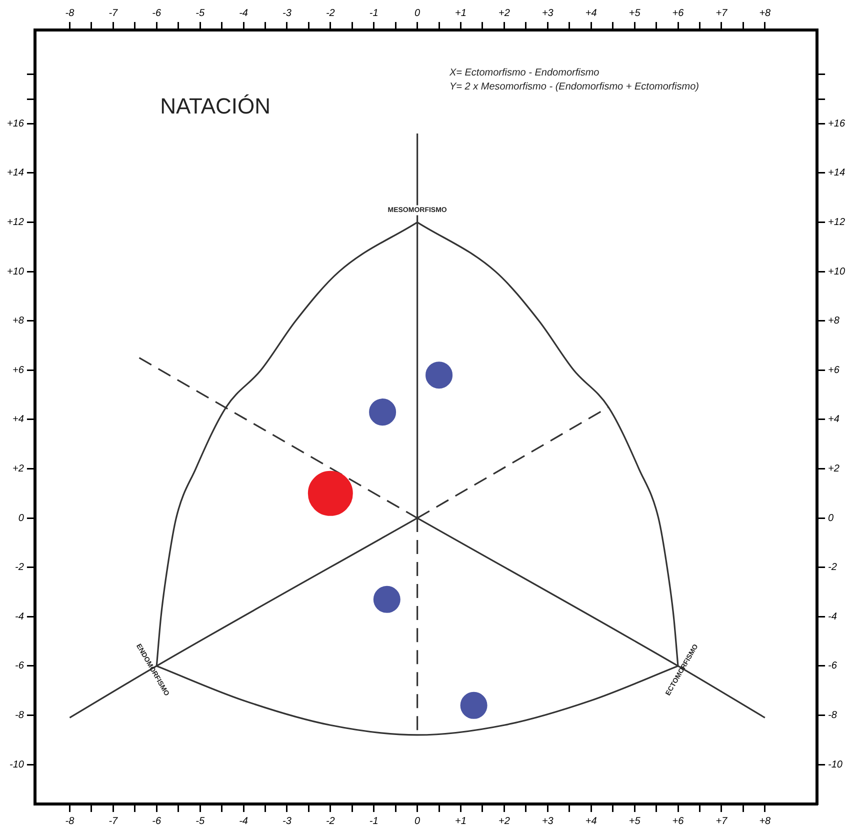  What do you see at coordinates (722, 821) in the screenshot?
I see `x2-tick-label: +7` at bounding box center [722, 821].